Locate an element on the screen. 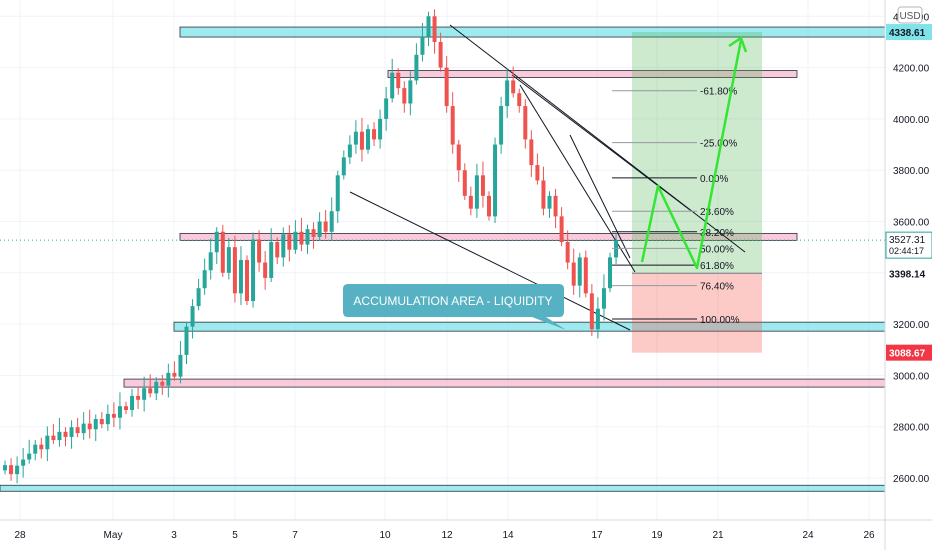 Image resolution: width=932 pixels, height=555 pixels. fib-level-label: 100.00% is located at coordinates (720, 320).